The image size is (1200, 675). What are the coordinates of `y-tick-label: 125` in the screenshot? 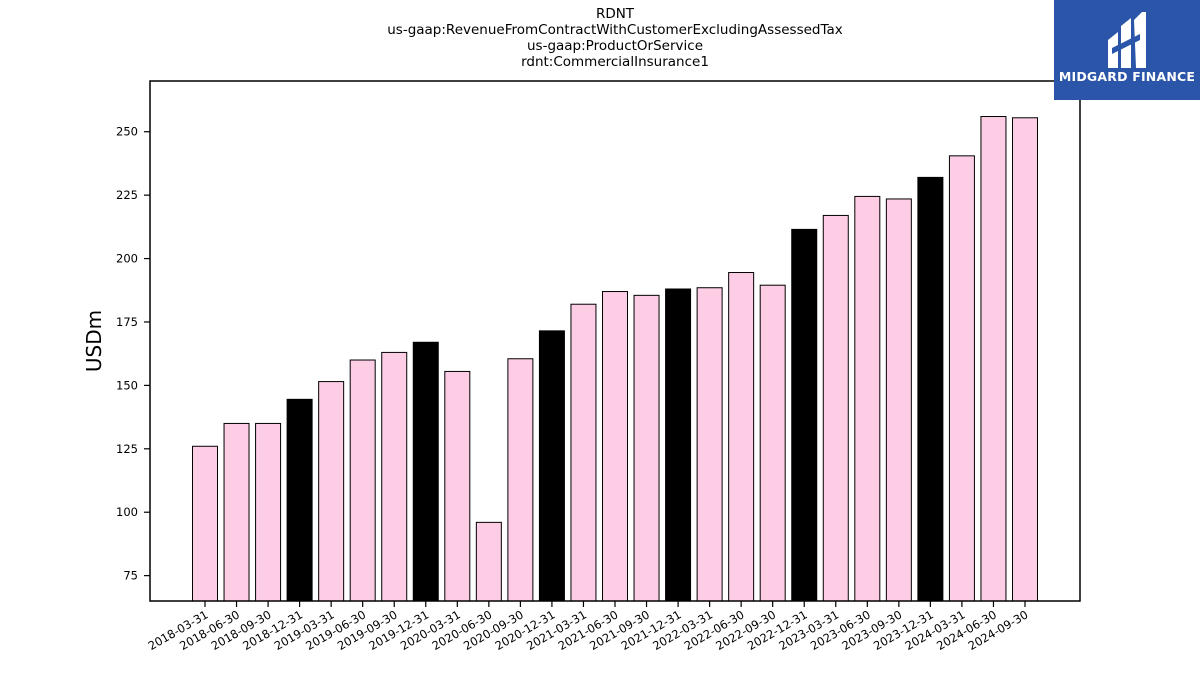 It's located at (127, 449).